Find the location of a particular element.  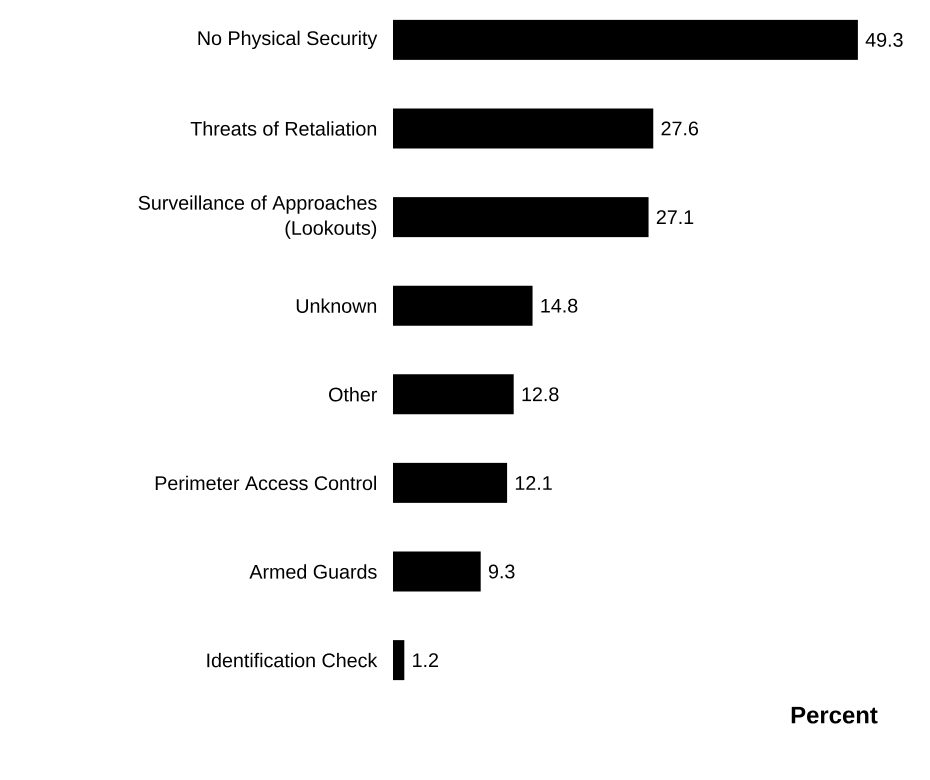

data-label: 27.6 is located at coordinates (680, 129).